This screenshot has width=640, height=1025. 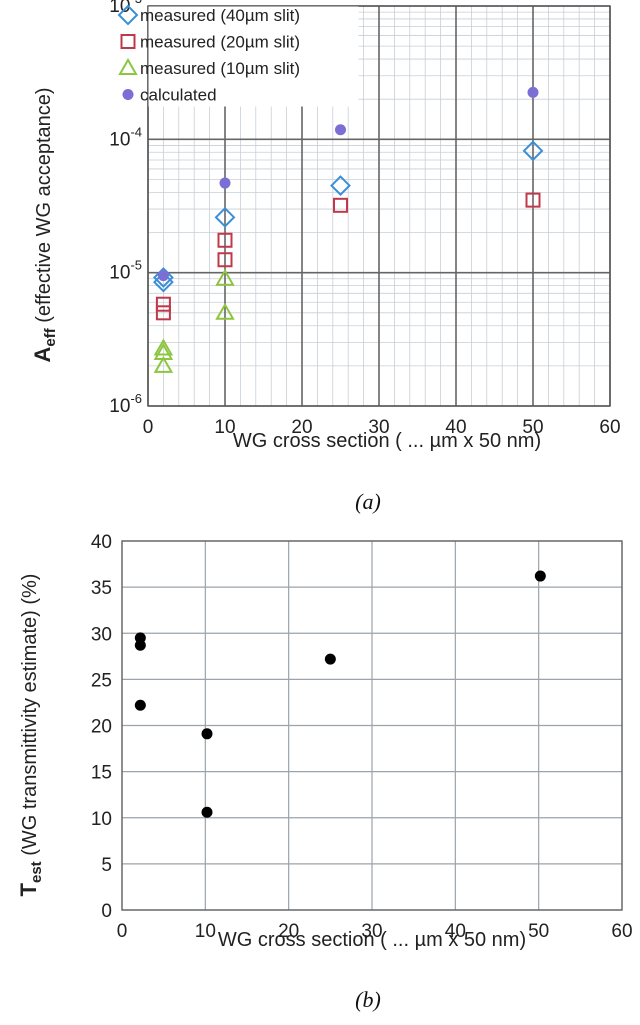 What do you see at coordinates (125, 271) in the screenshot?
I see `chart-a-y-tick-label: 10⁻⁵` at bounding box center [125, 271].